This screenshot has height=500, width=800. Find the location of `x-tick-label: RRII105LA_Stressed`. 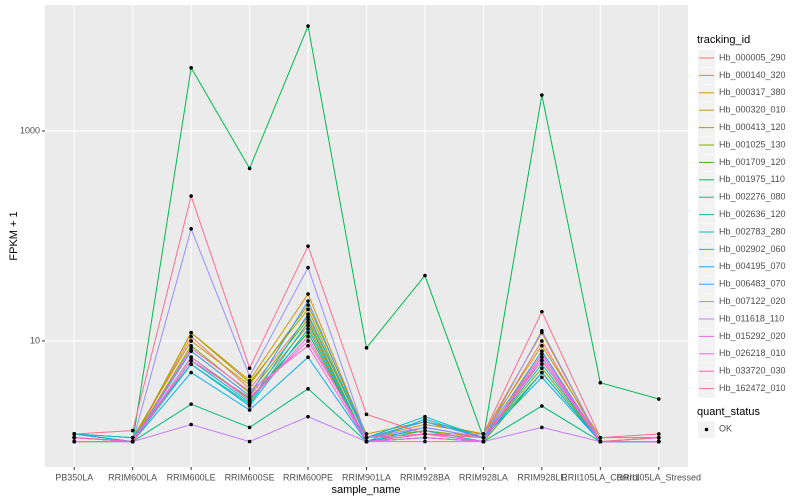

x-tick-label: RRII105LA_Stressed is located at coordinates (658, 477).